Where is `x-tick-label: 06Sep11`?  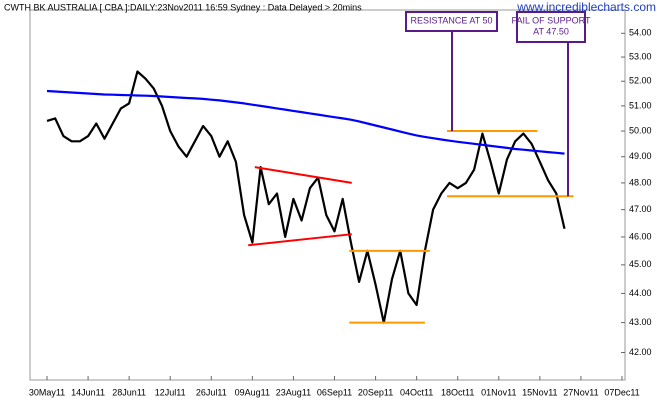 x-tick-label: 06Sep11 is located at coordinates (334, 392).